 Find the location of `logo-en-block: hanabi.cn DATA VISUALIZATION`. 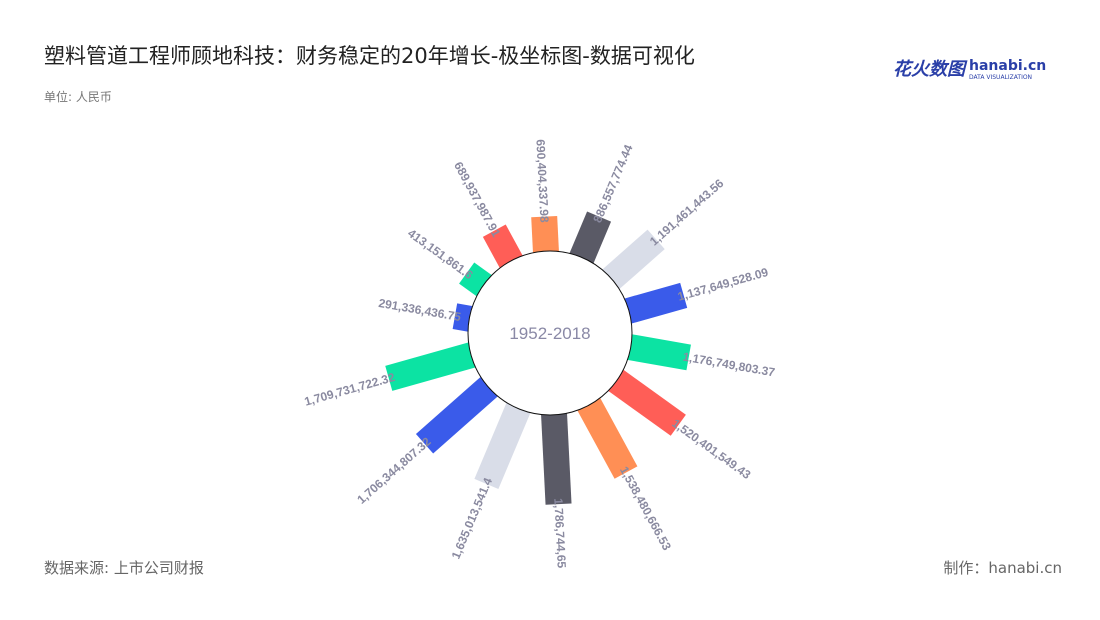

logo-en-block: hanabi.cn DATA VISUALIZATION is located at coordinates (1007, 70).